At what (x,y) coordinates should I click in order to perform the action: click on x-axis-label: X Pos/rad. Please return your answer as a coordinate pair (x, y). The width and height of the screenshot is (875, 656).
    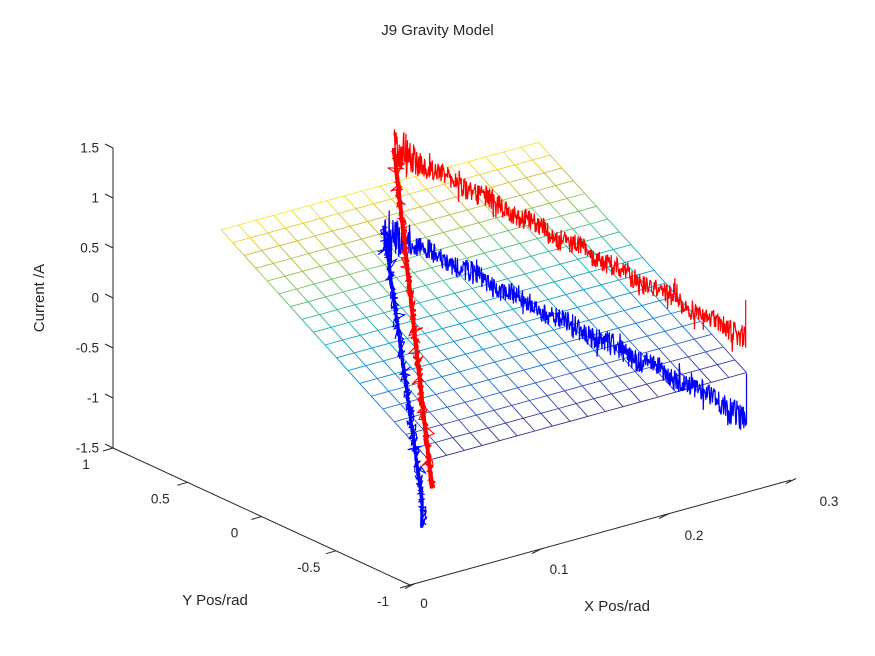
    Looking at the image, I should click on (617, 606).